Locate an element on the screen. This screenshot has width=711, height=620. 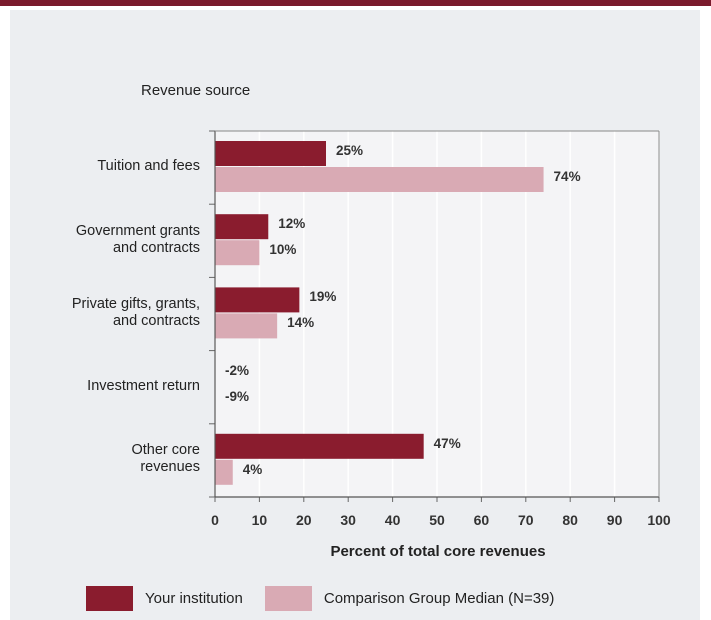
x-tick-label: 30 is located at coordinates (348, 520).